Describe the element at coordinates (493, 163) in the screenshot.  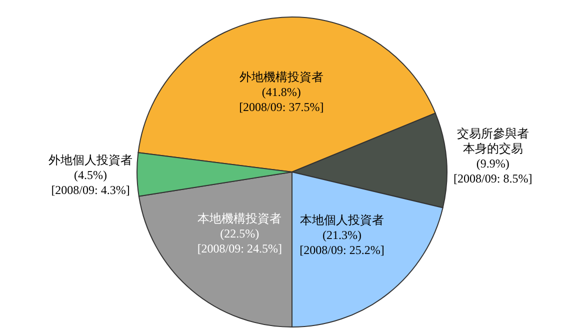
I see `data-label: (9.9%)` at that location.